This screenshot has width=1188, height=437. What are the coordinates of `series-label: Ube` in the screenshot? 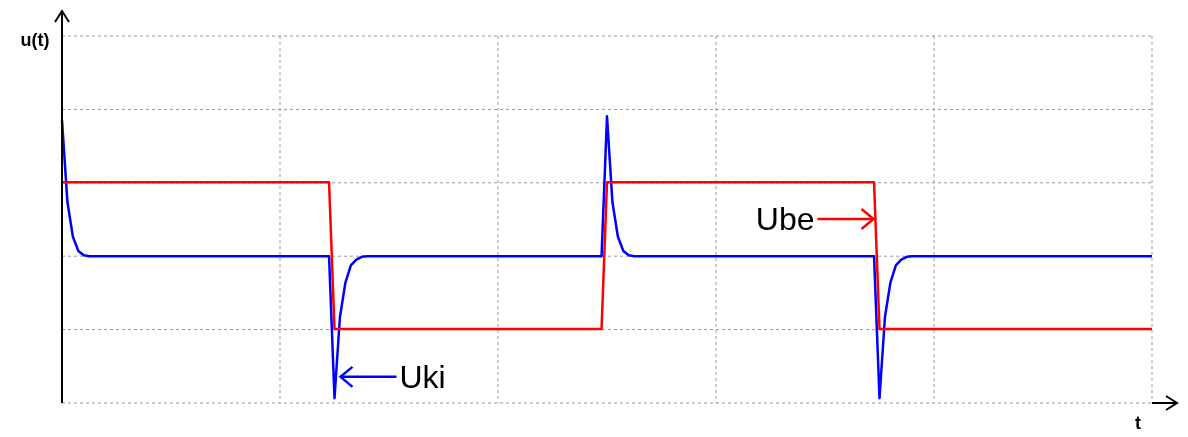 It's located at (785, 218).